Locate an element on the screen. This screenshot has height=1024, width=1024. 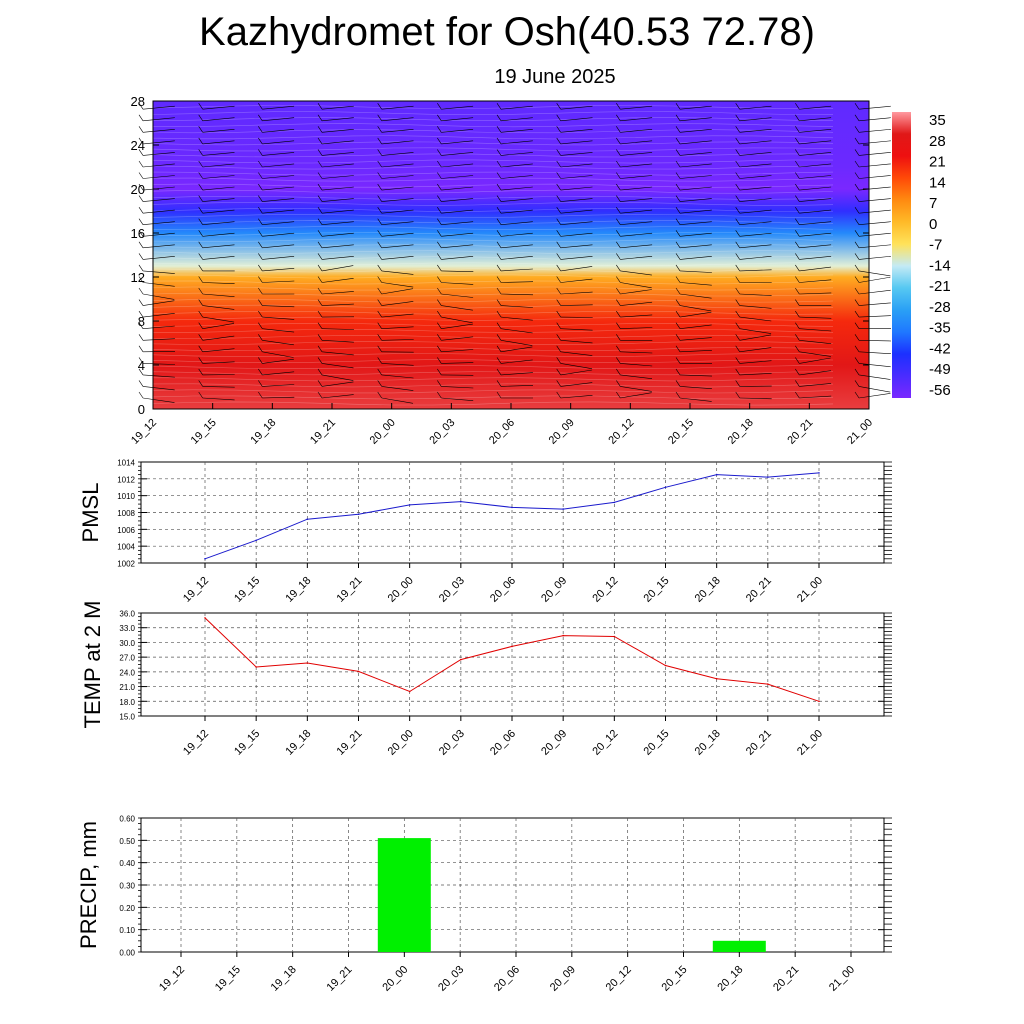
x-tick-label: 19_12 is located at coordinates (172, 979).